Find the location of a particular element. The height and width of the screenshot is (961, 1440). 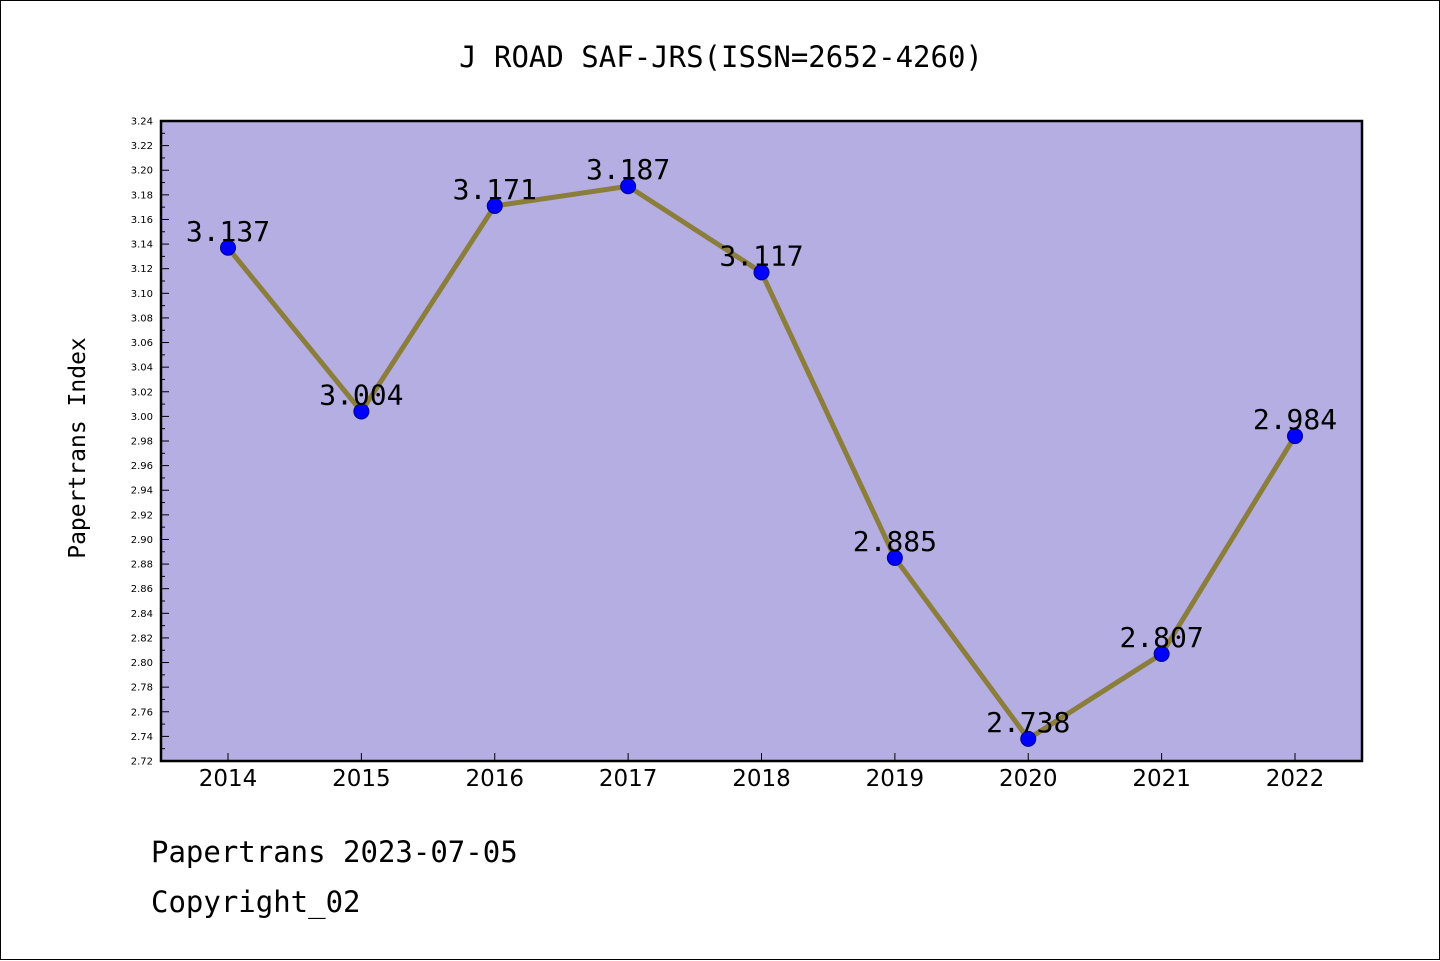

footer-copyright: Copyright_02 is located at coordinates (256, 902).